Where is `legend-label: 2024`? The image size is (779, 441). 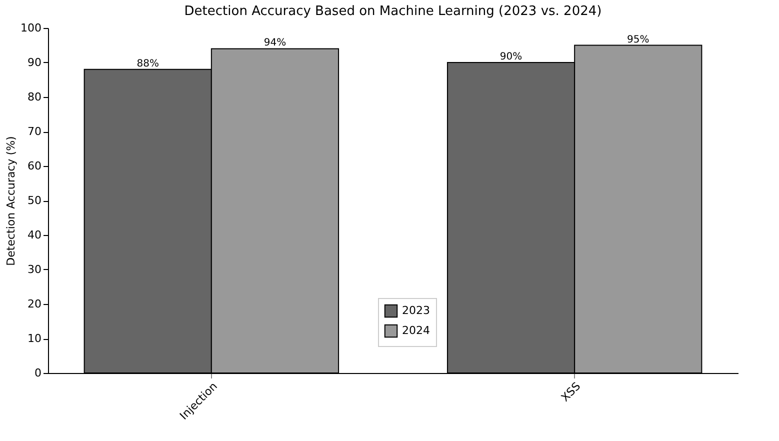
legend-label: 2024 is located at coordinates (416, 330).